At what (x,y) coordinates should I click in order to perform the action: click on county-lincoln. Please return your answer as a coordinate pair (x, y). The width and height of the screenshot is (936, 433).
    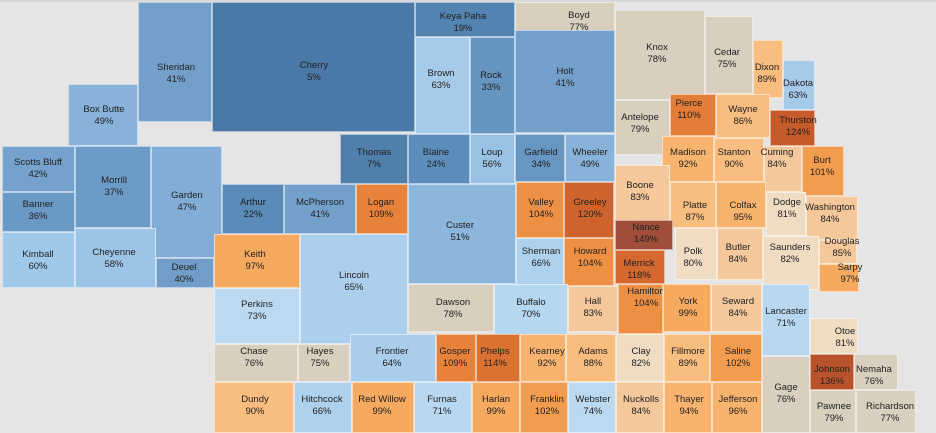
    Looking at the image, I should click on (354, 289).